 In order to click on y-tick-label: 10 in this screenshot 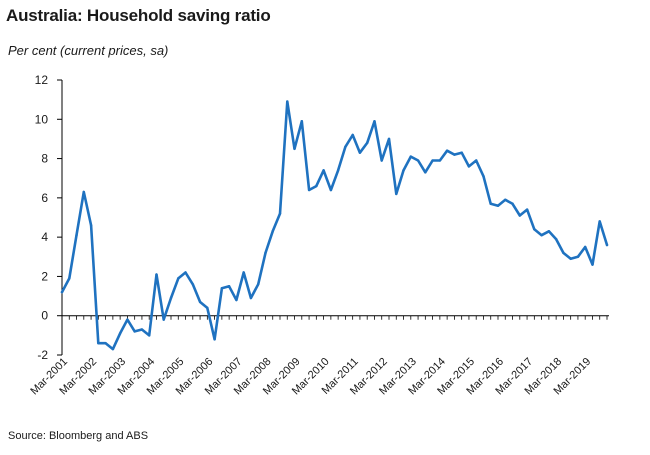, I will do `click(42, 119)`.